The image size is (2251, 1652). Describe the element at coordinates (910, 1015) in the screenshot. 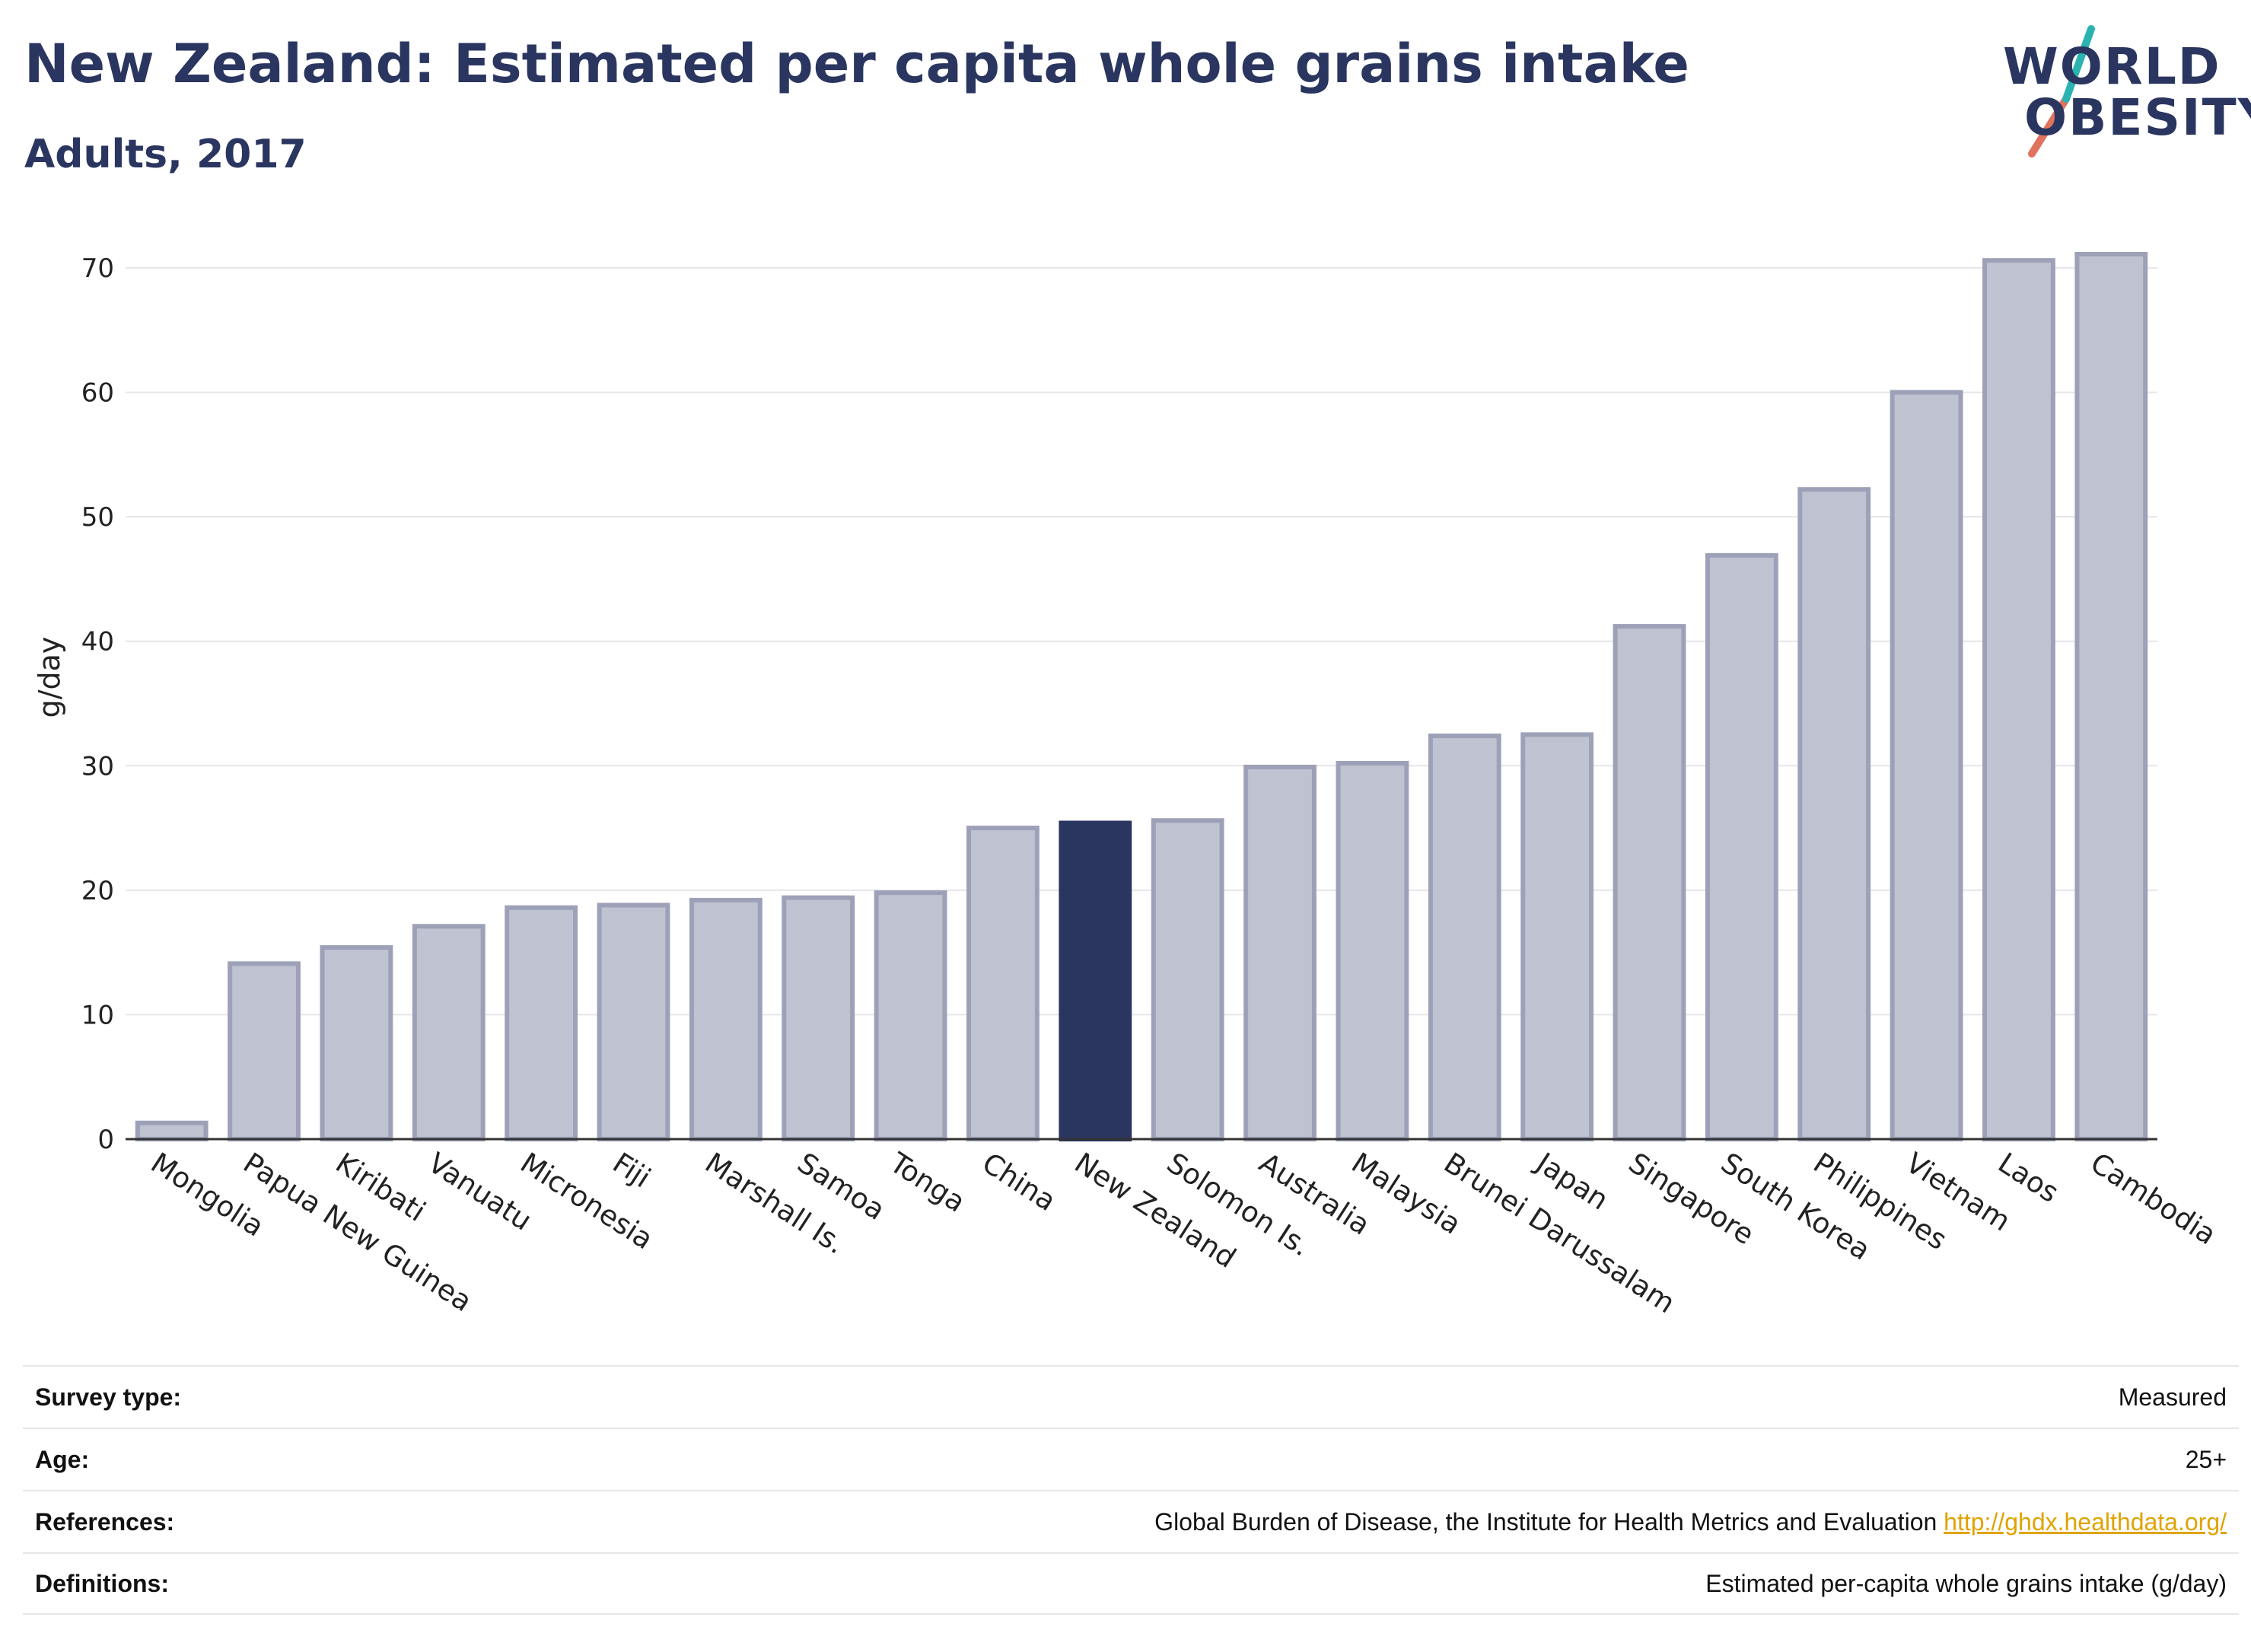

I see `bar-tonga` at that location.